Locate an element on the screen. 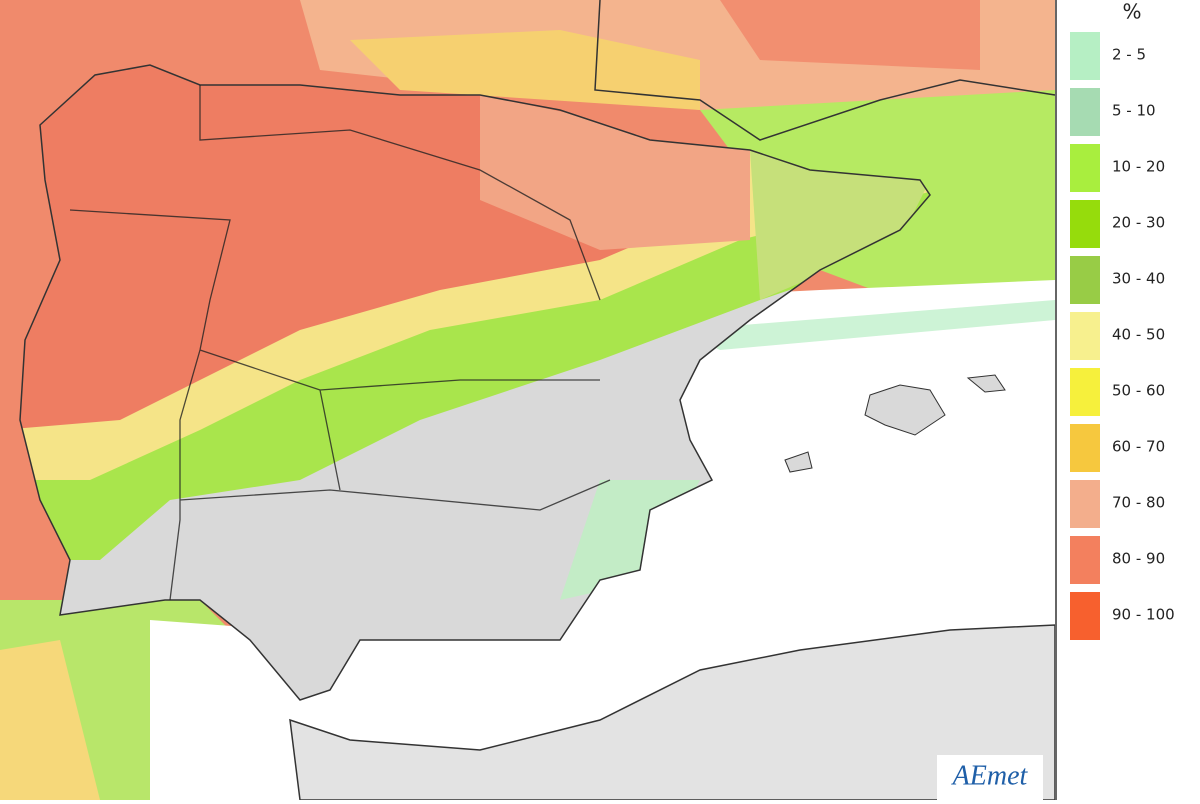 The width and height of the screenshot is (1200, 804). logo: AEmet is located at coordinates (990, 775).